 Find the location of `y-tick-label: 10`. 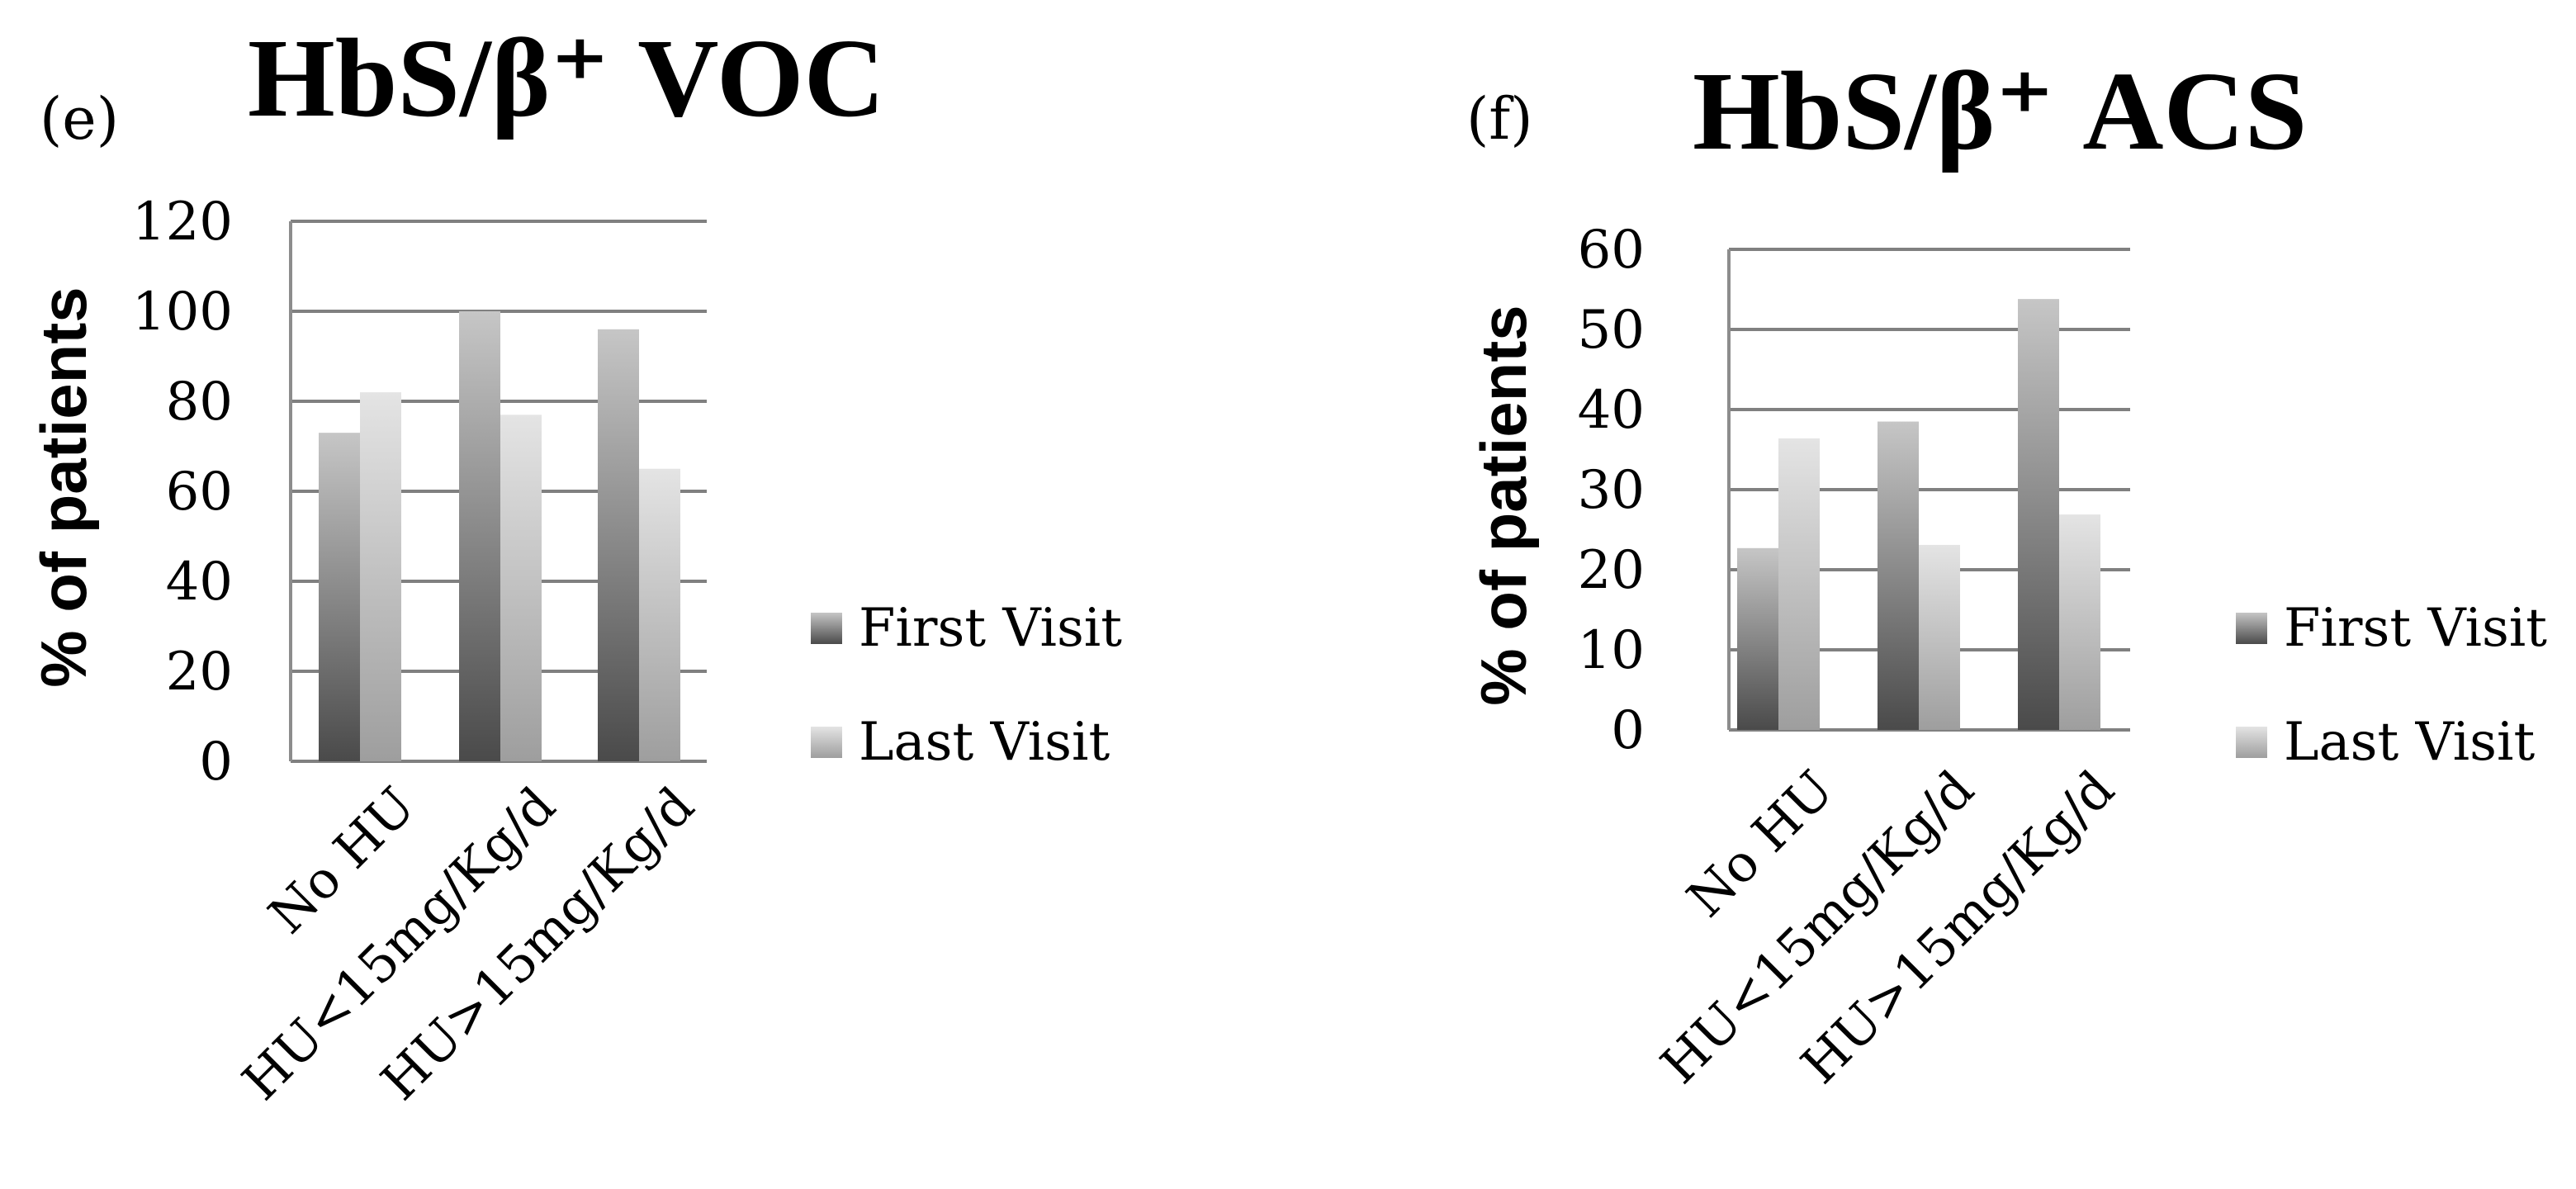

y-tick-label: 10 is located at coordinates (1611, 650).